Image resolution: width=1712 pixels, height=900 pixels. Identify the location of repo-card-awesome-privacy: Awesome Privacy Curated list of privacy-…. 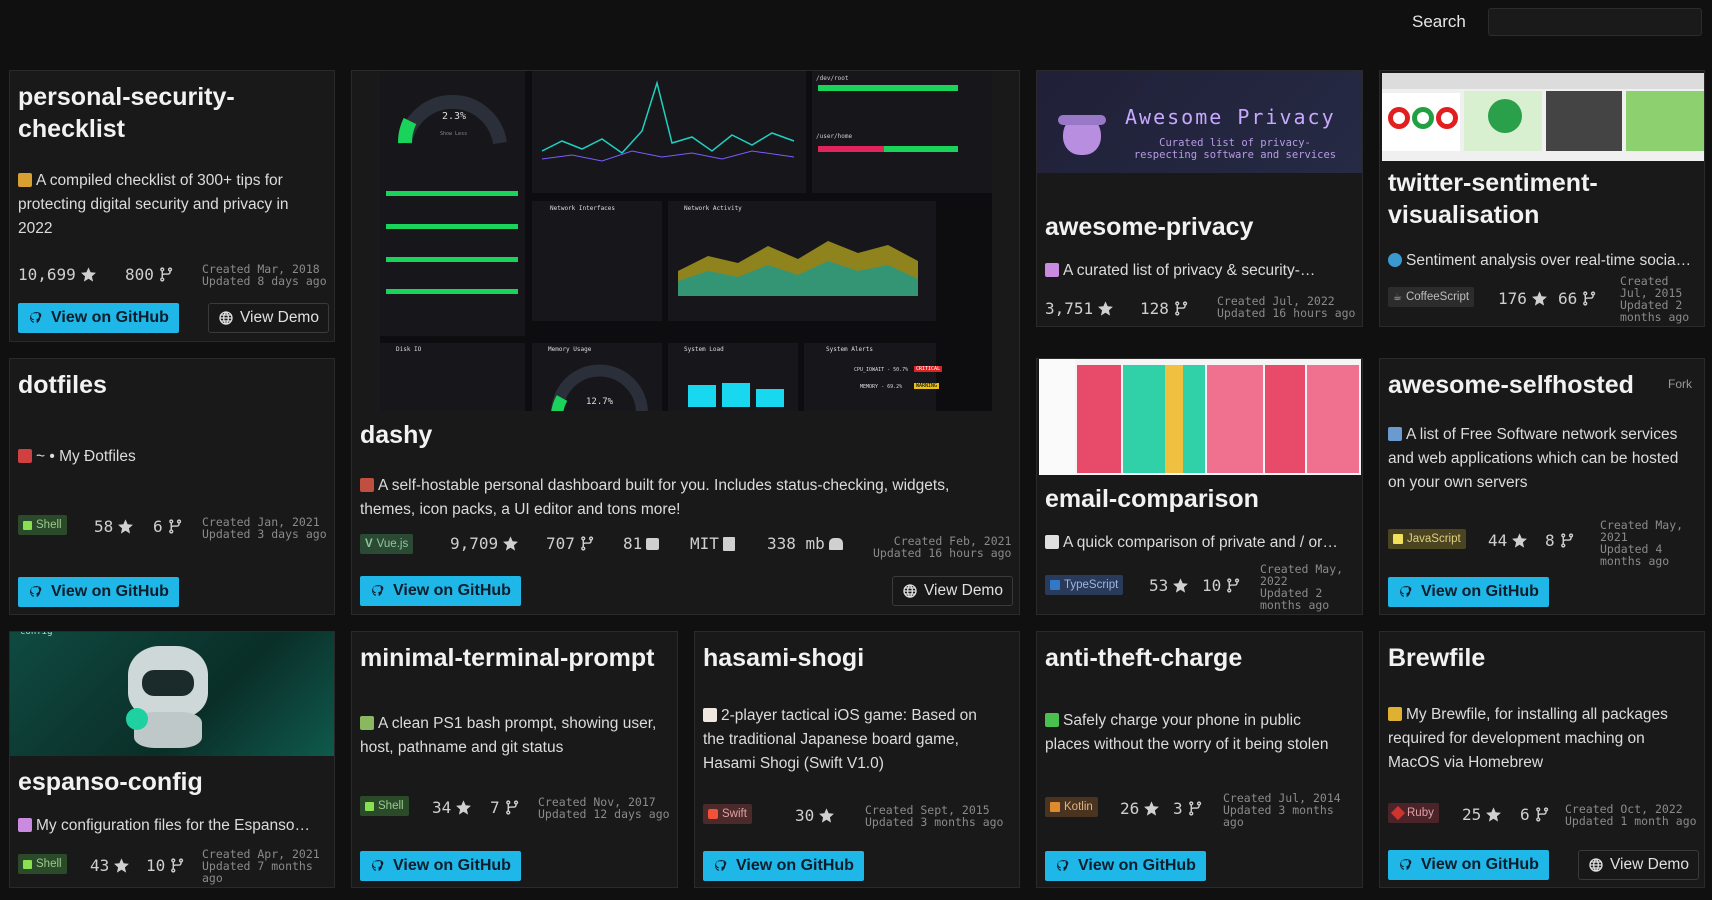
(1199, 198).